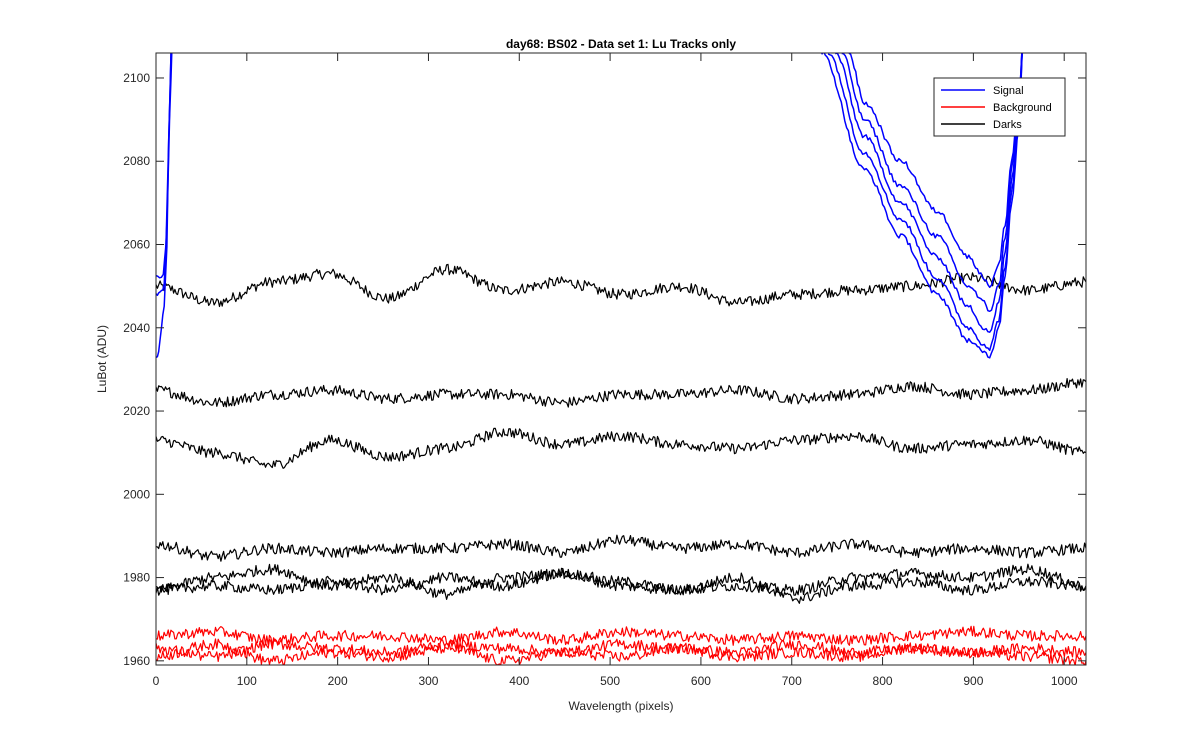 The width and height of the screenshot is (1200, 750). I want to click on x-tick-label: 400, so click(519, 681).